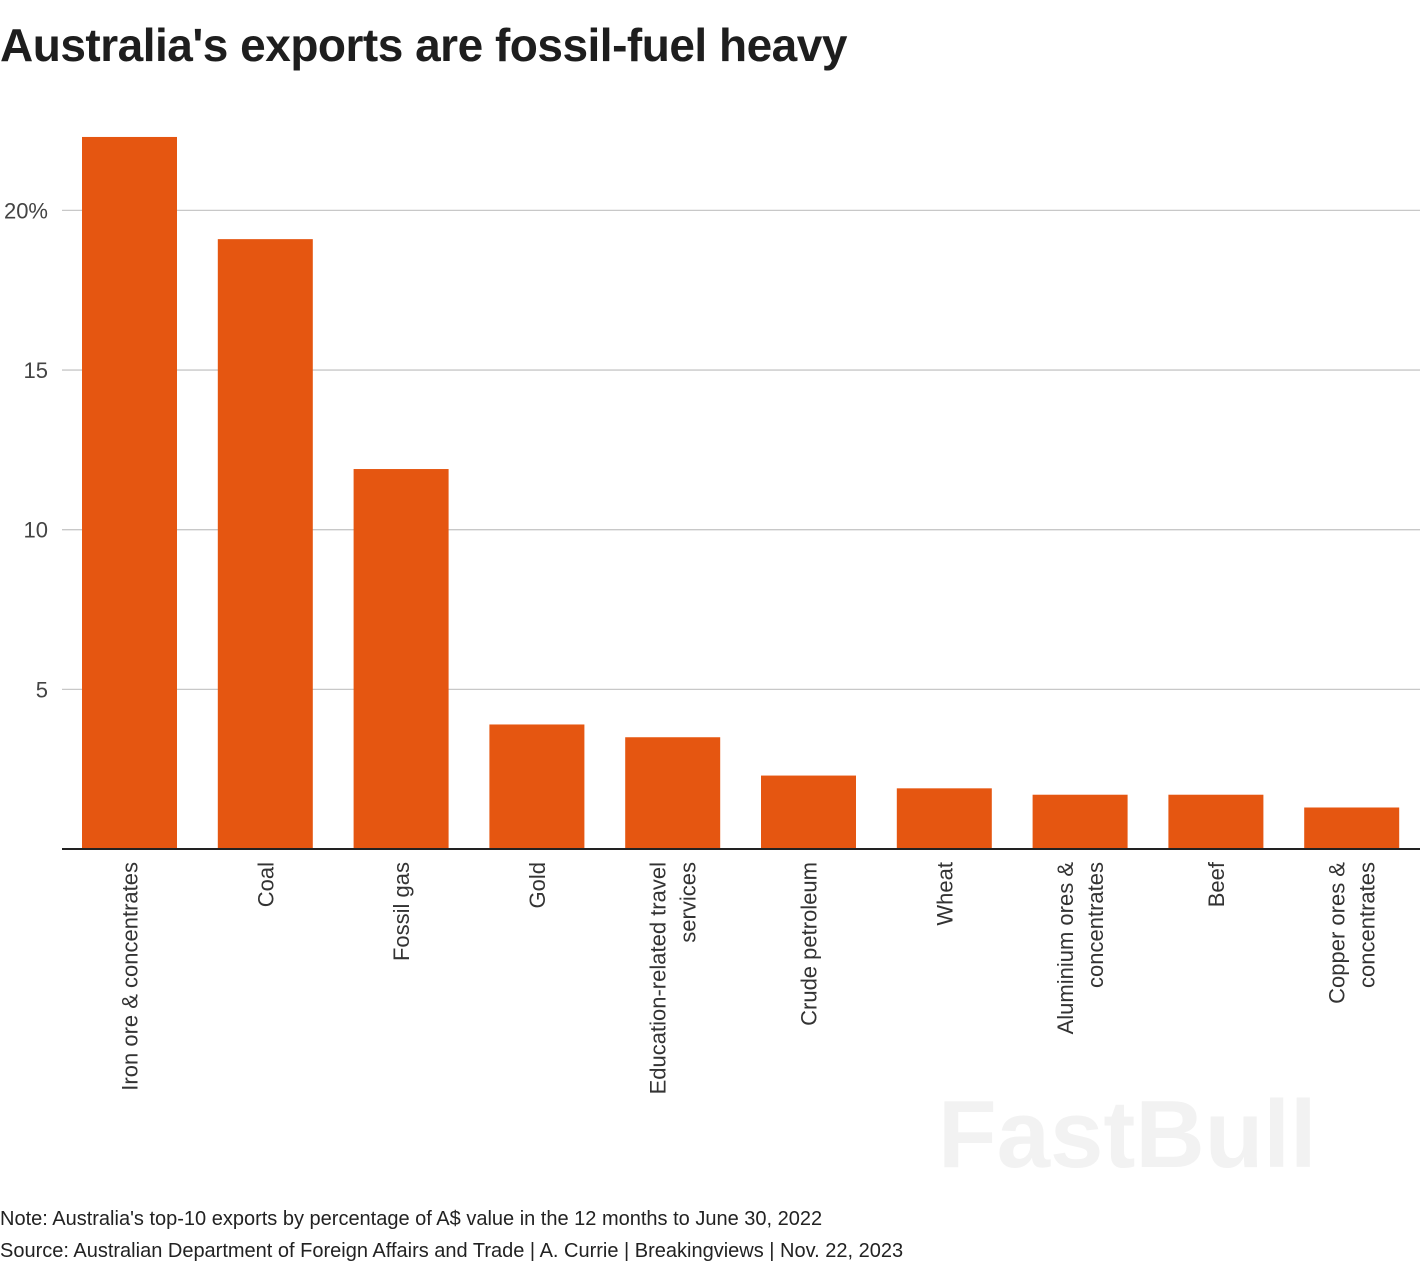  I want to click on x-tick-label: Fossil gas, so click(401, 911).